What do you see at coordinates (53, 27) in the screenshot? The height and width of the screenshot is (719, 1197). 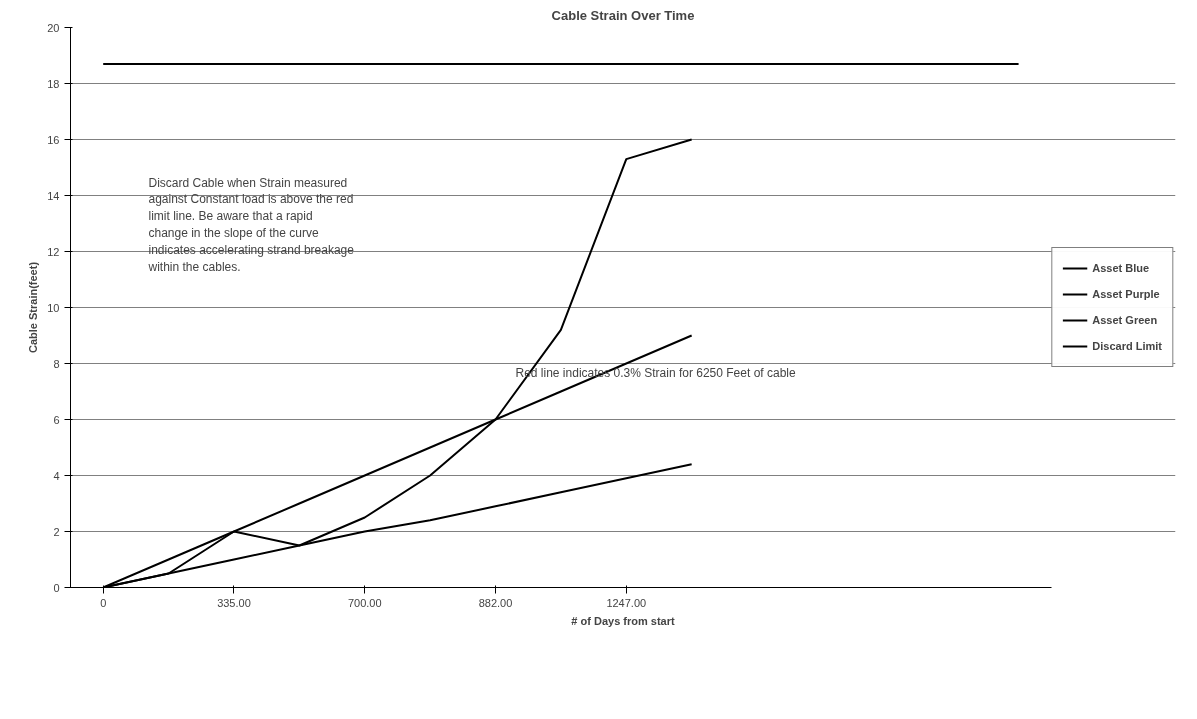 I see `y-tick-label: 20` at bounding box center [53, 27].